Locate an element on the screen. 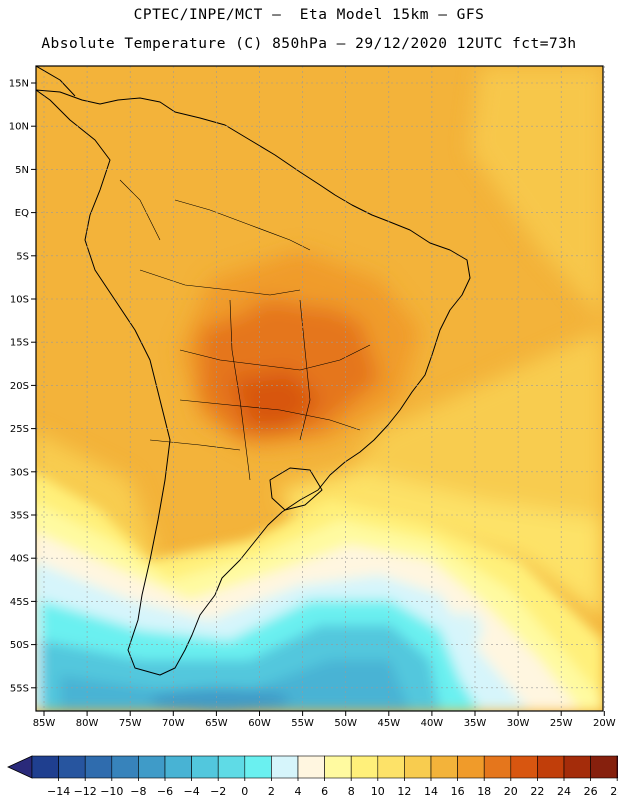 The width and height of the screenshot is (618, 800). colorbar-label-19: 24 is located at coordinates (564, 791).